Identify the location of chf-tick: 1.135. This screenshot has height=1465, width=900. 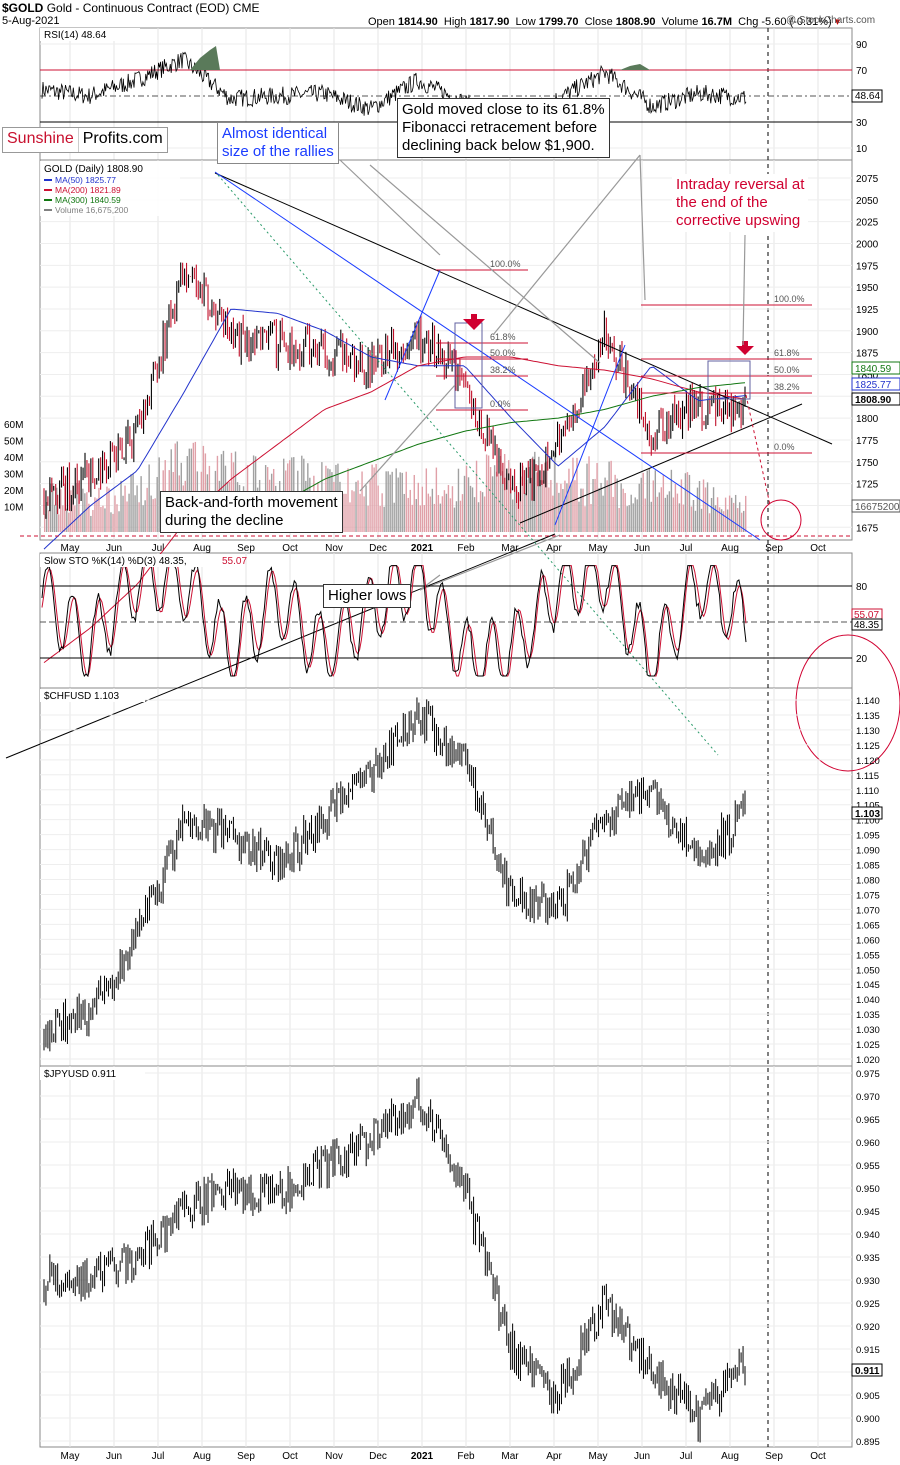
(868, 716).